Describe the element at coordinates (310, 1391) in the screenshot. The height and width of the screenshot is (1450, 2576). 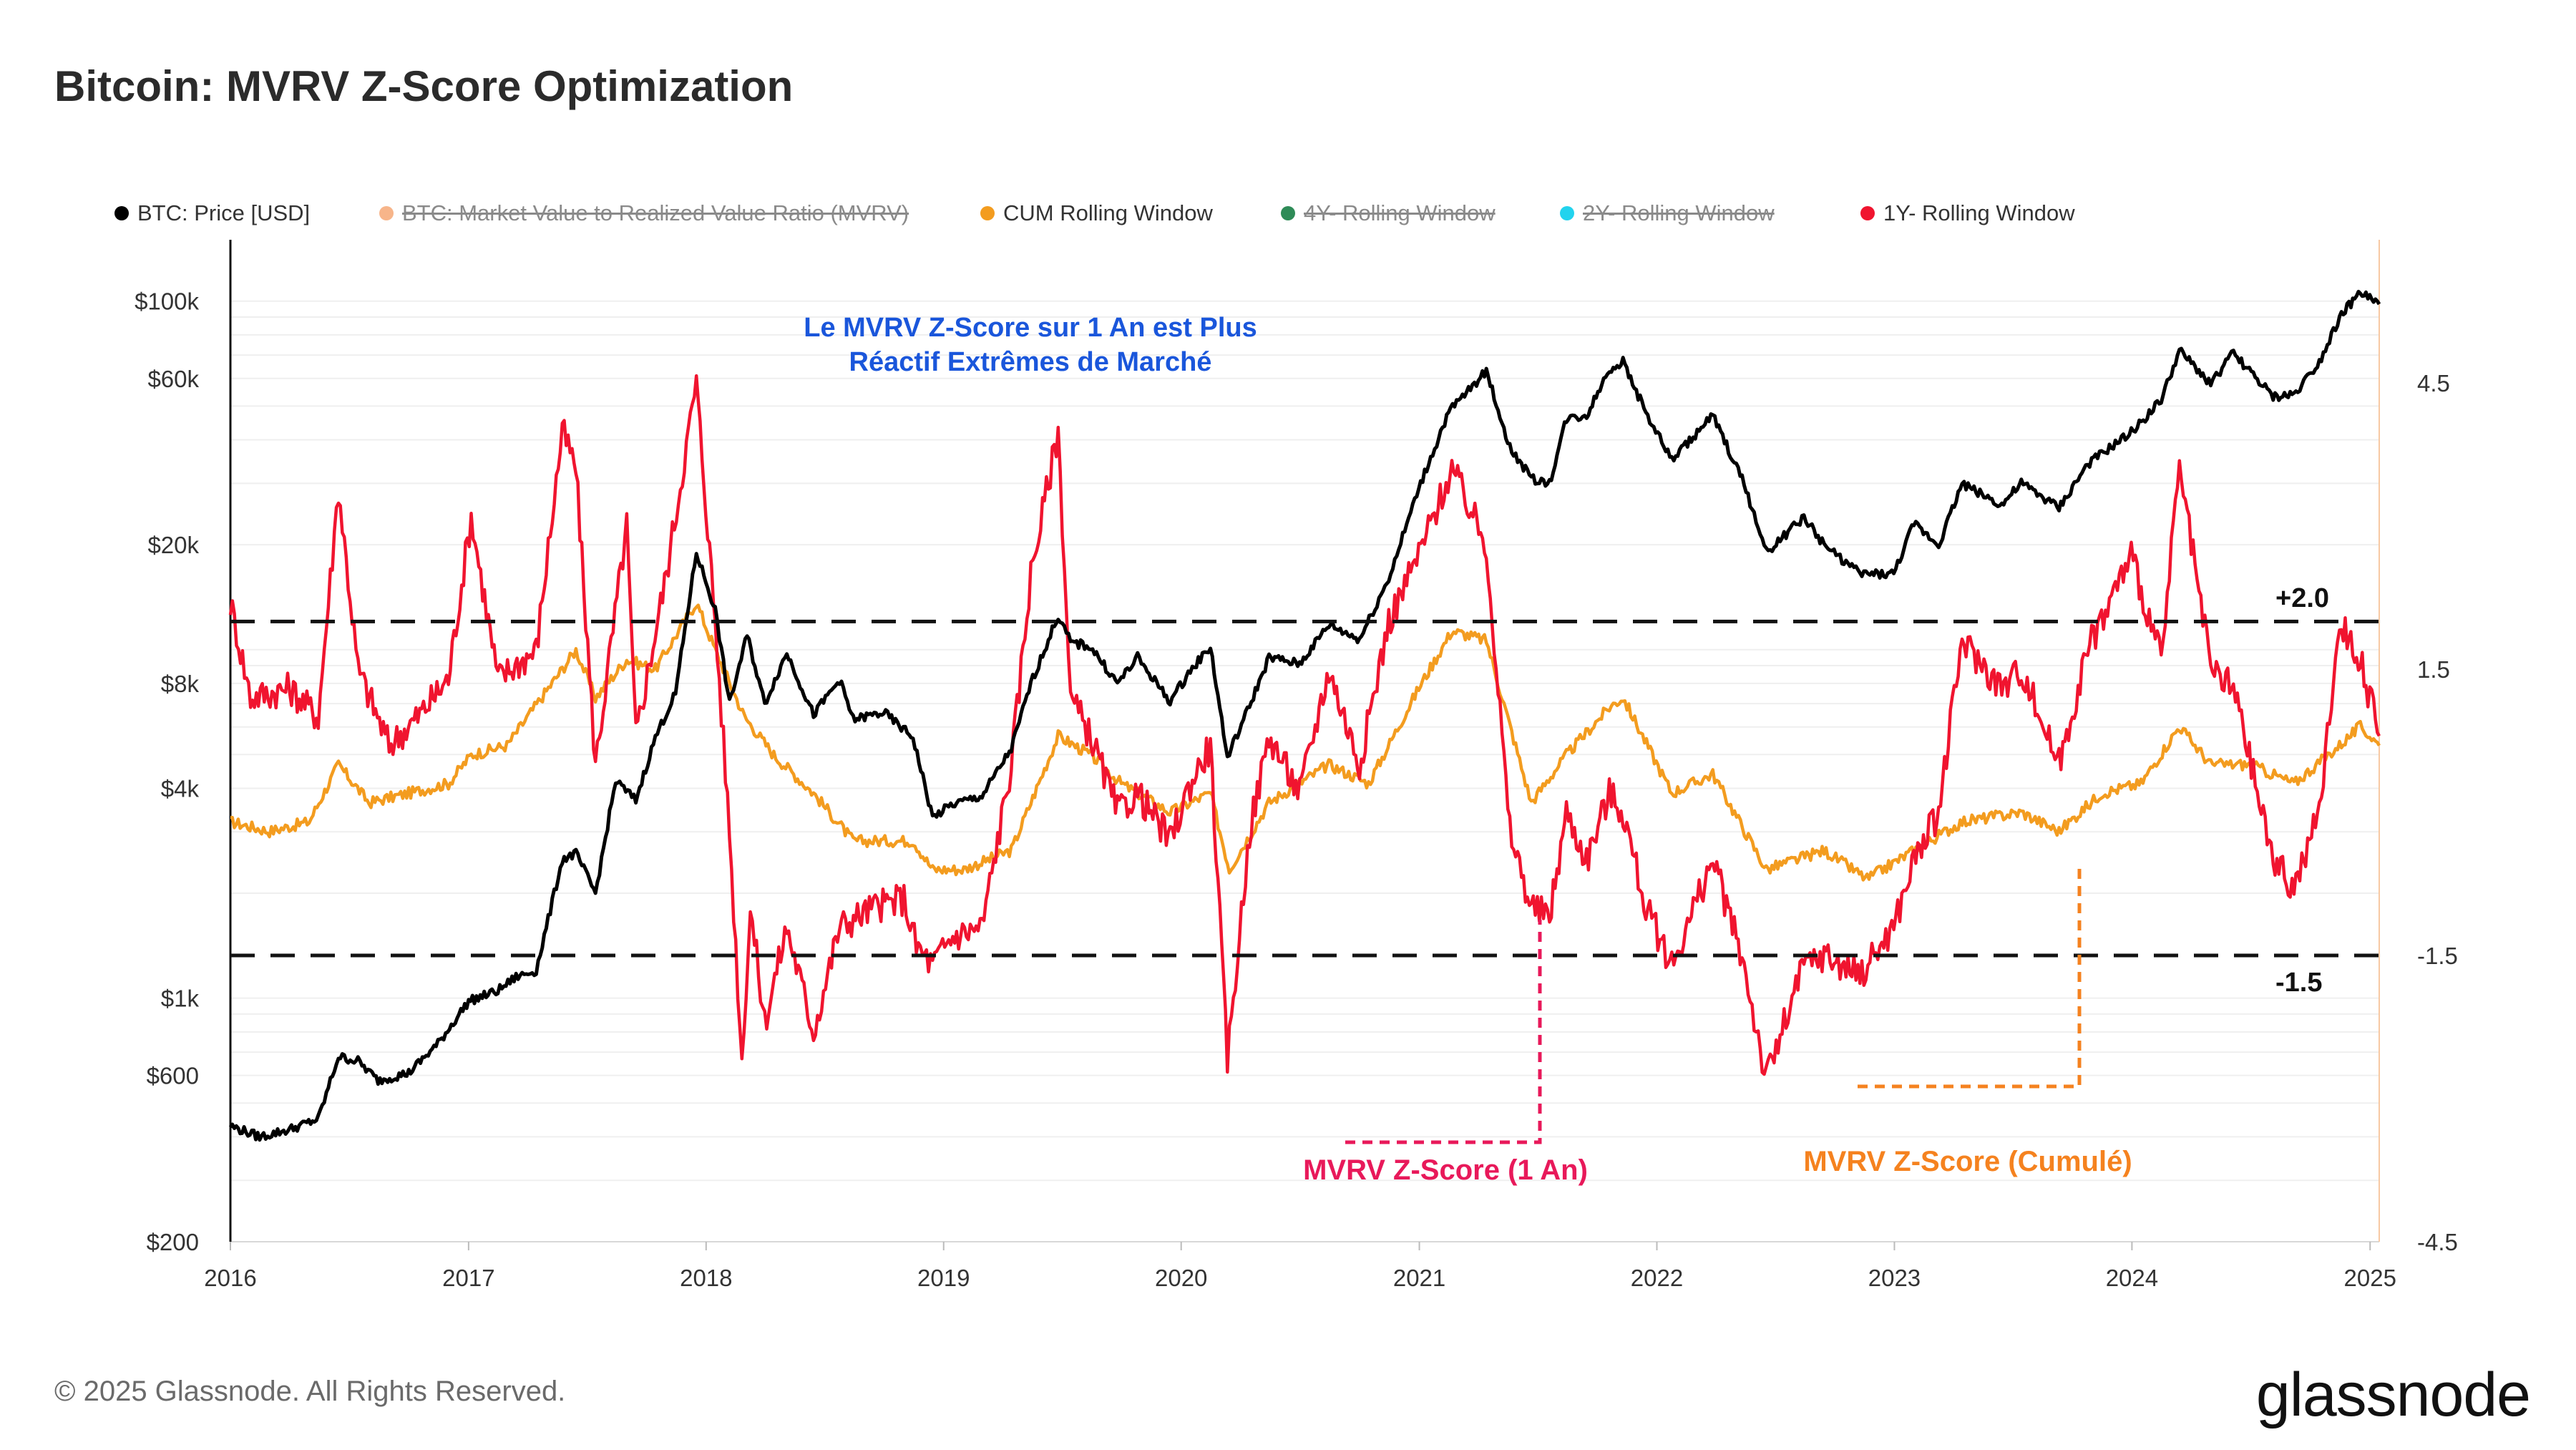
I see `copyright-notice: © 2025 Glassnode. All Rights Reserved.` at that location.